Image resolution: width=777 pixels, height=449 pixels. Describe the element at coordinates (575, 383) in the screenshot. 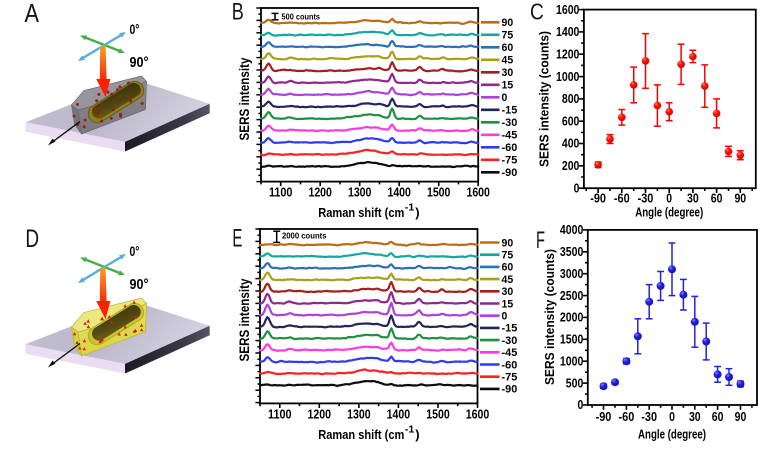

I see `svg-text: 500` at that location.